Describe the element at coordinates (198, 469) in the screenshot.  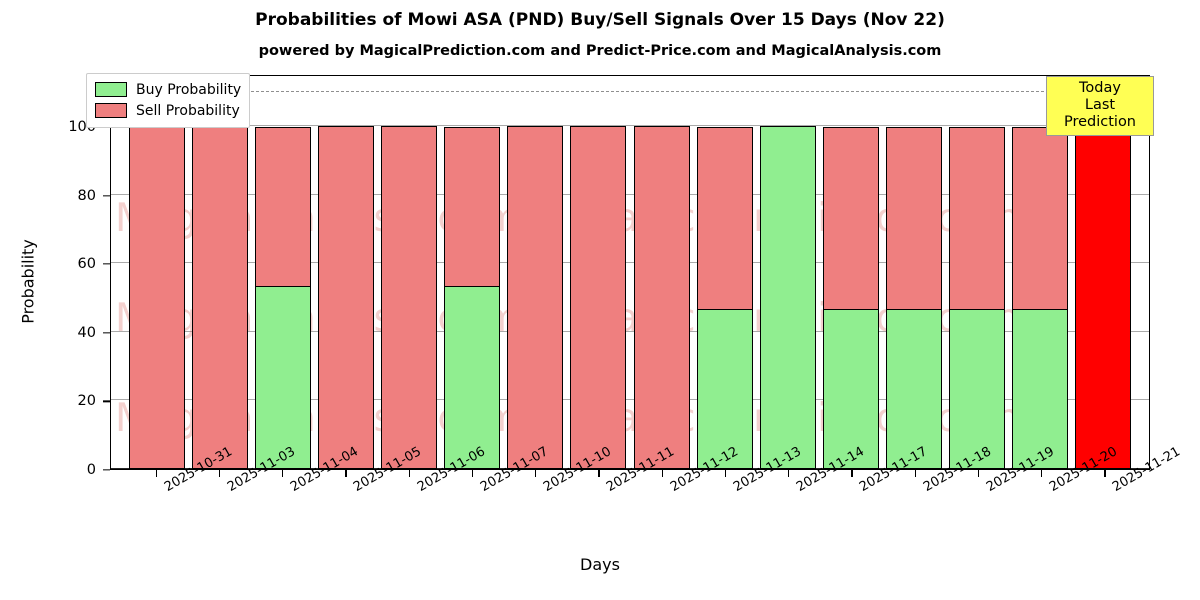
I see `x-tick-label-2025-10-31: 2025-10-31` at that location.